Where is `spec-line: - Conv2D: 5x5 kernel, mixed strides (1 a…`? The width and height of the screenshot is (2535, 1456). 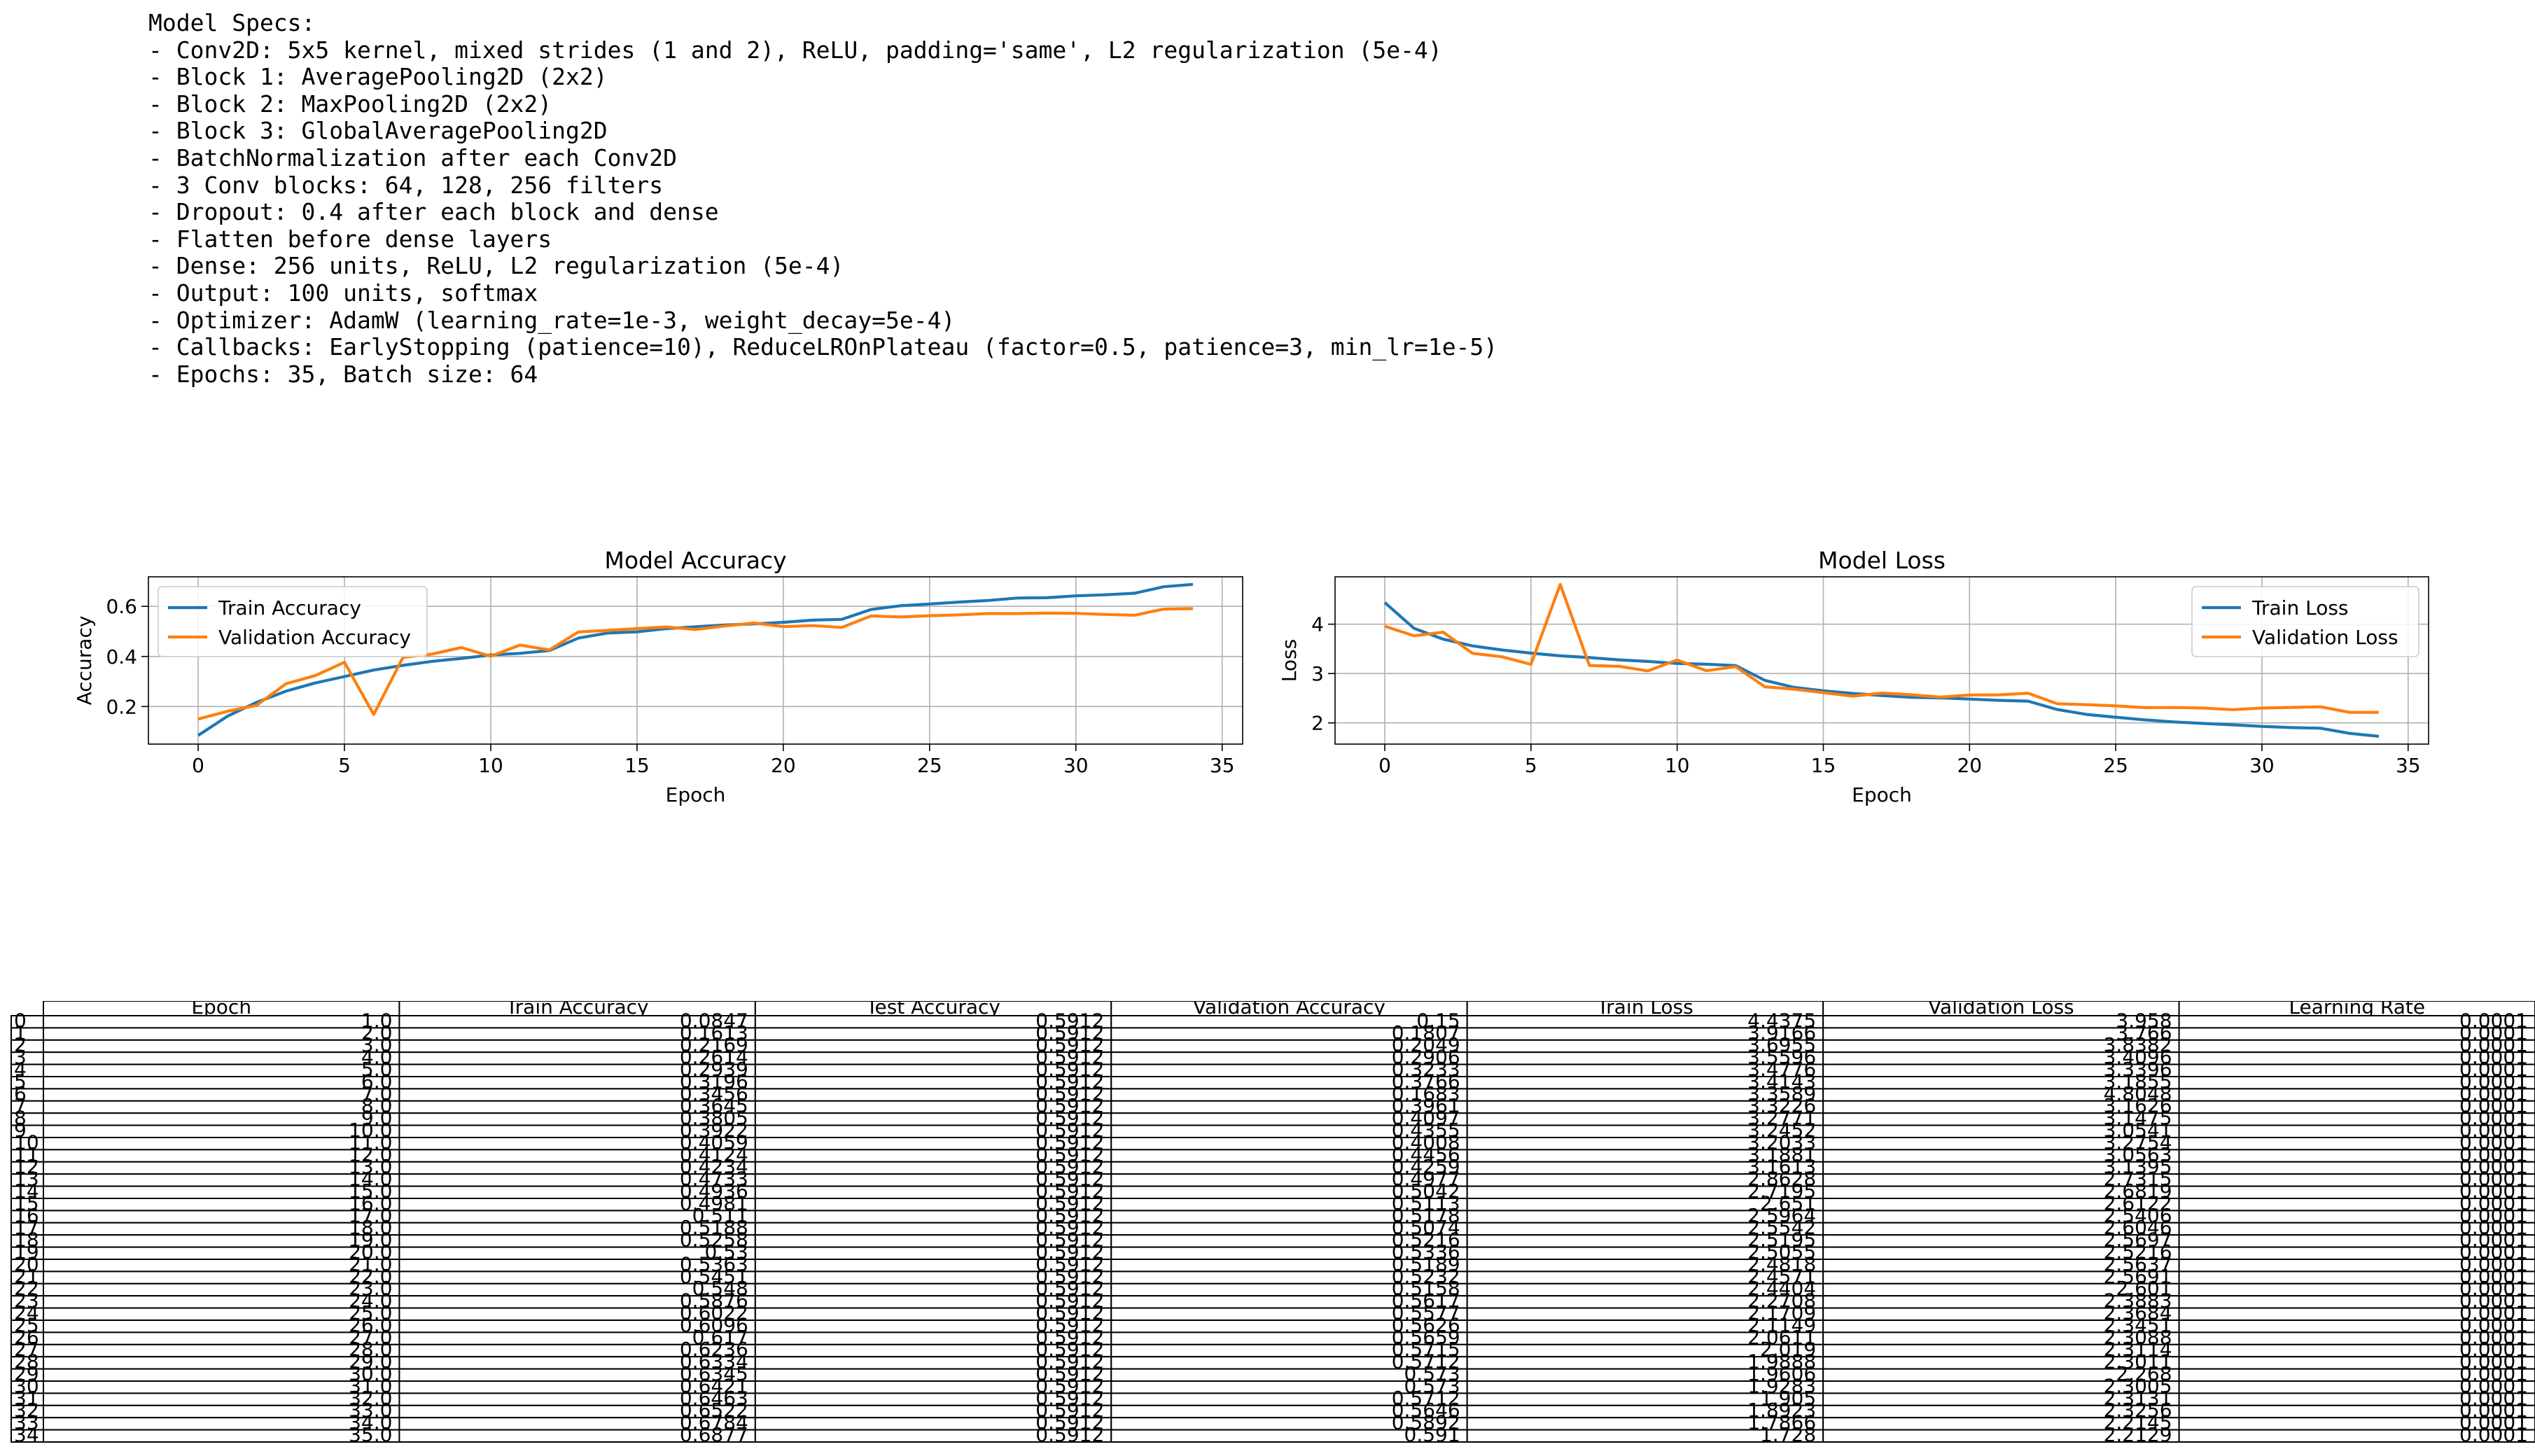
spec-line: - Conv2D: 5x5 kernel, mixed strides (1 a… is located at coordinates (795, 50).